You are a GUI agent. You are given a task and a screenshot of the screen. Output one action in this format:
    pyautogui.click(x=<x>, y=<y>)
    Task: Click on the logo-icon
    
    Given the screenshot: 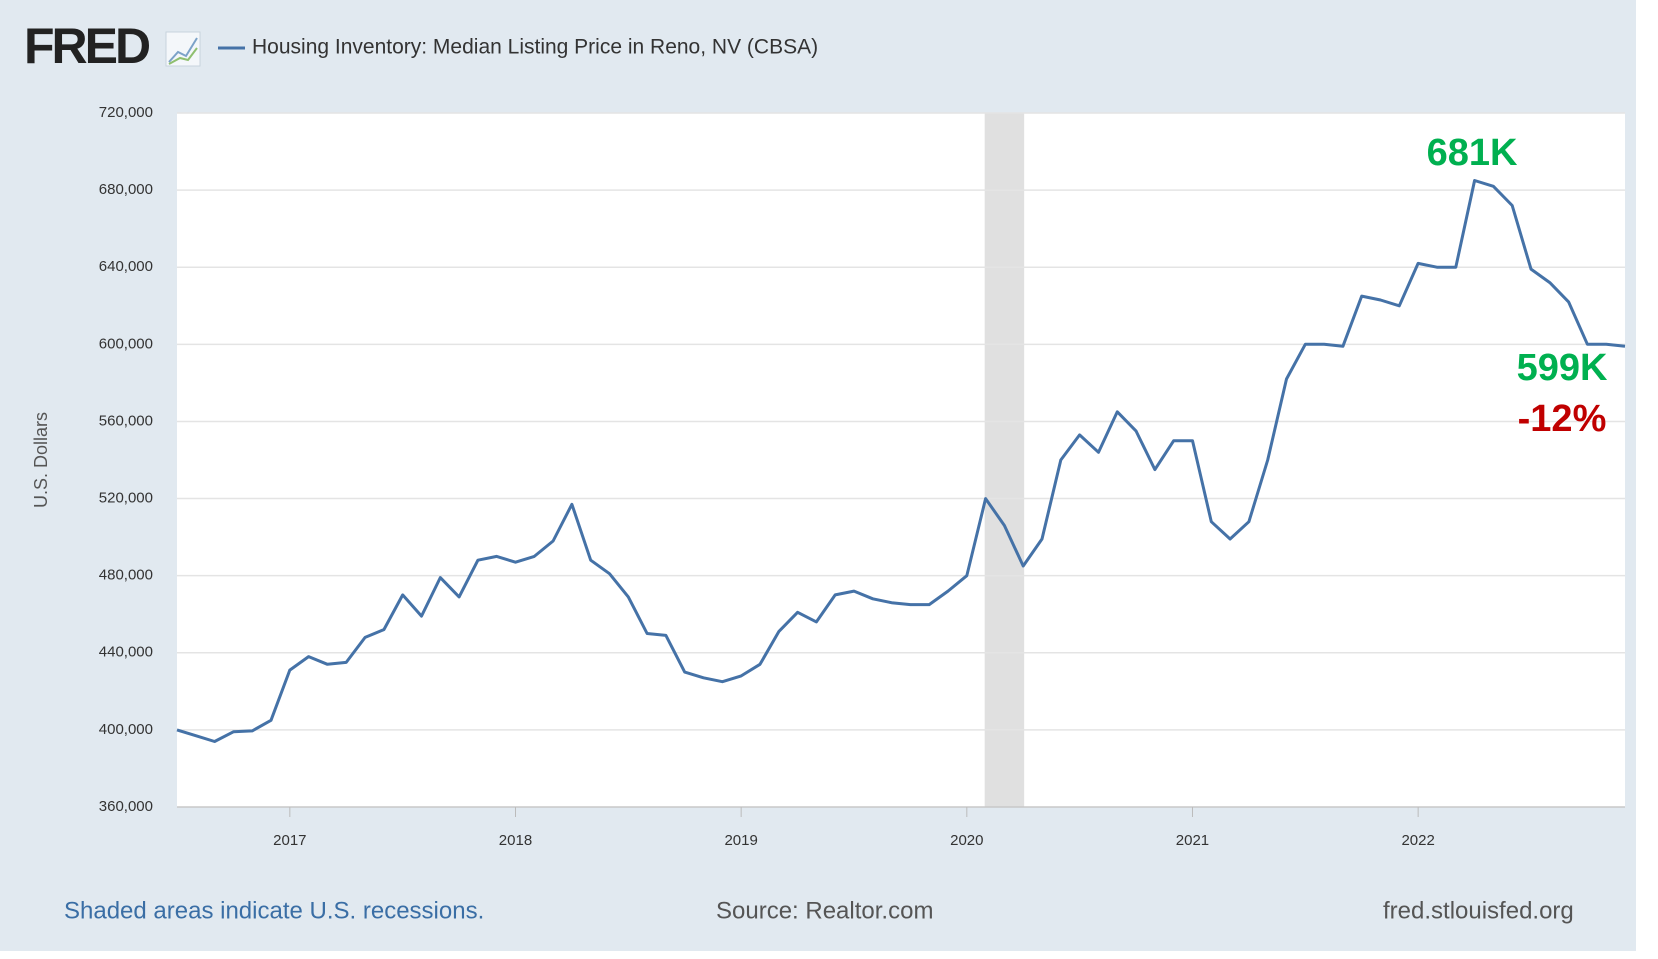 What is the action you would take?
    pyautogui.click(x=183, y=49)
    